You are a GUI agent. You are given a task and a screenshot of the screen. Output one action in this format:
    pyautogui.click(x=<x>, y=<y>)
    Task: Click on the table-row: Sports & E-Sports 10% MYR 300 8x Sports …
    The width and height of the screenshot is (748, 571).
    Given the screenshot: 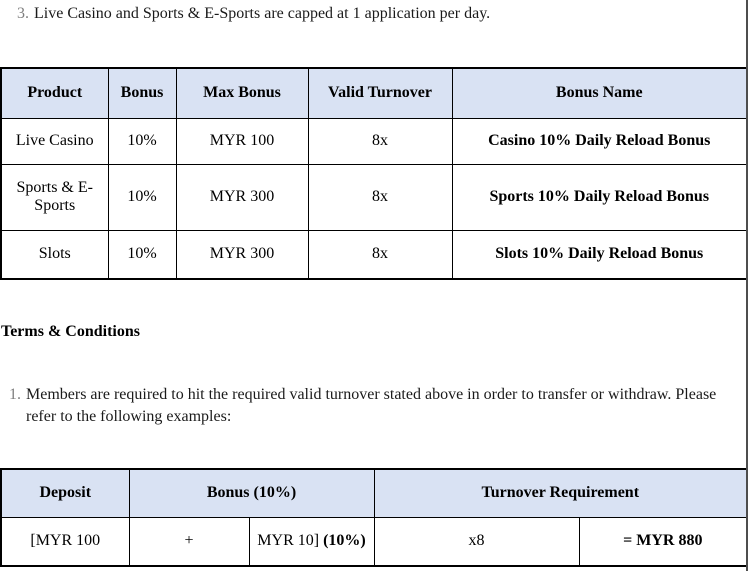 What is the action you would take?
    pyautogui.click(x=373, y=197)
    